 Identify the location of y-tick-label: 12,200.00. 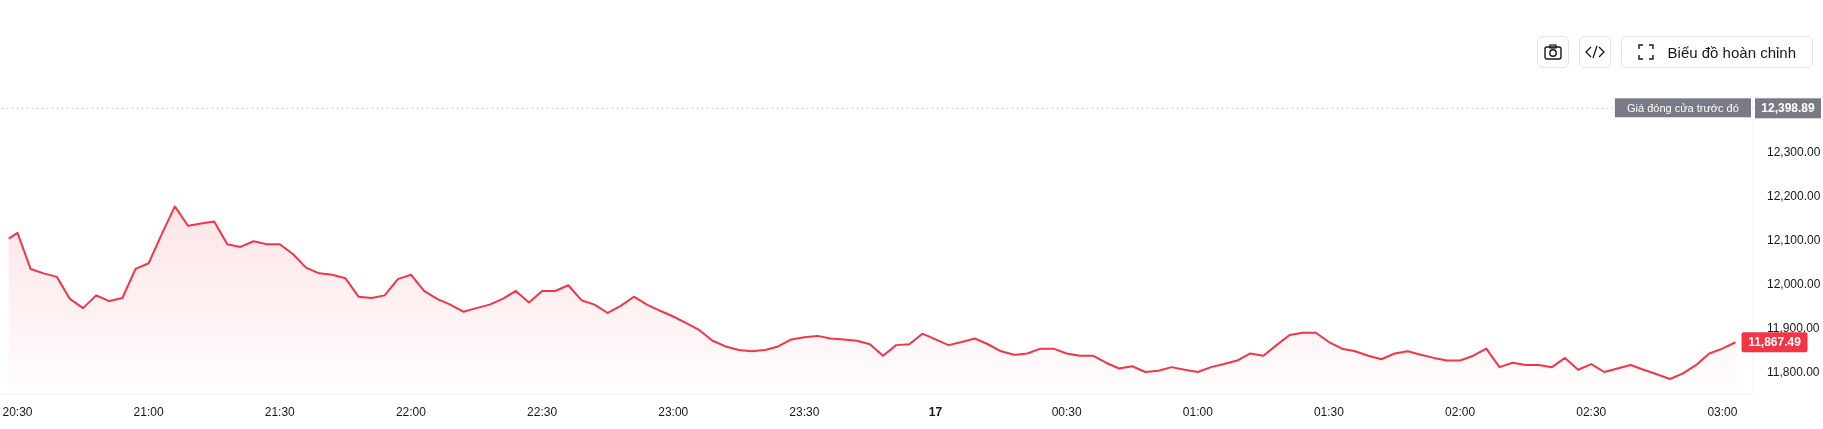
(1794, 195).